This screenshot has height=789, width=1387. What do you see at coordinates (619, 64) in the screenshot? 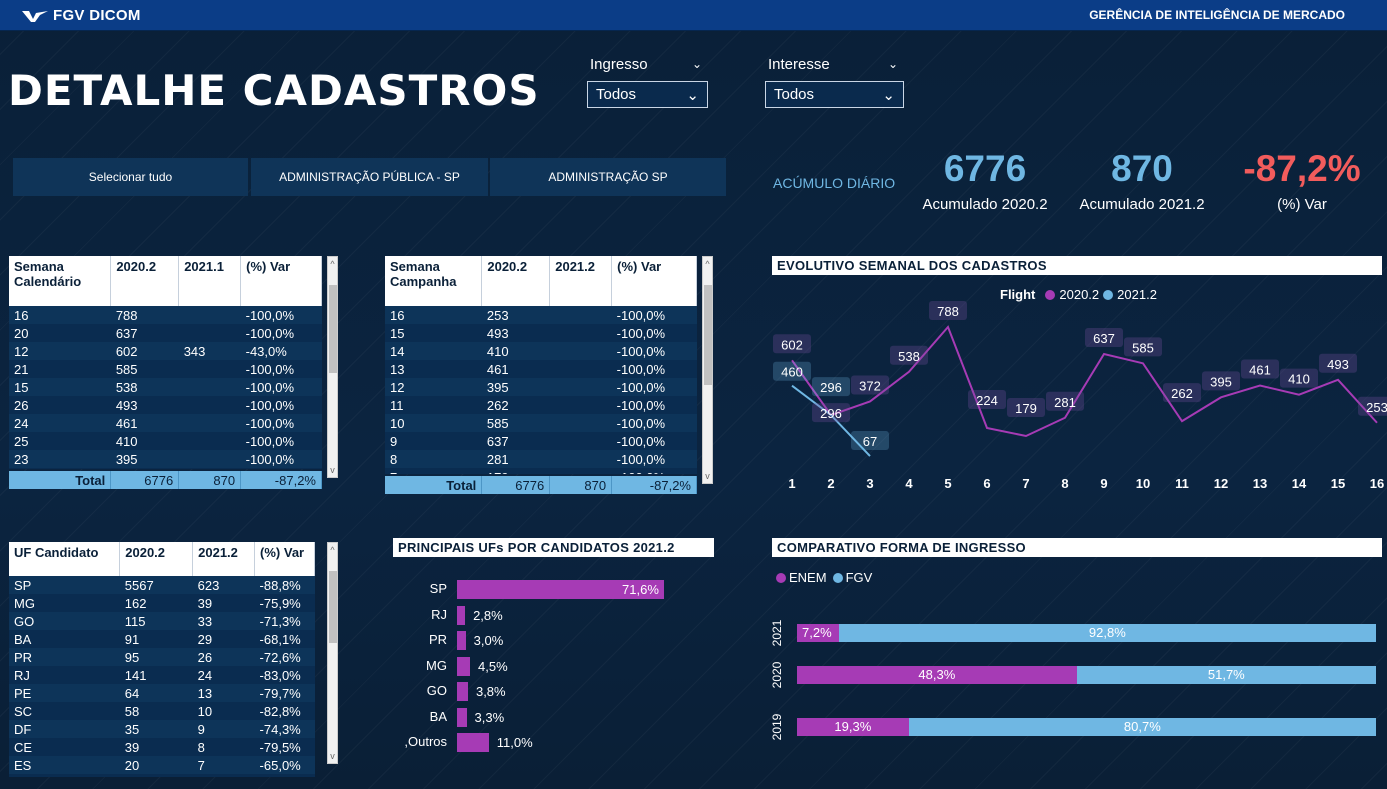
I see `slicer-ingresso-label: Ingresso` at bounding box center [619, 64].